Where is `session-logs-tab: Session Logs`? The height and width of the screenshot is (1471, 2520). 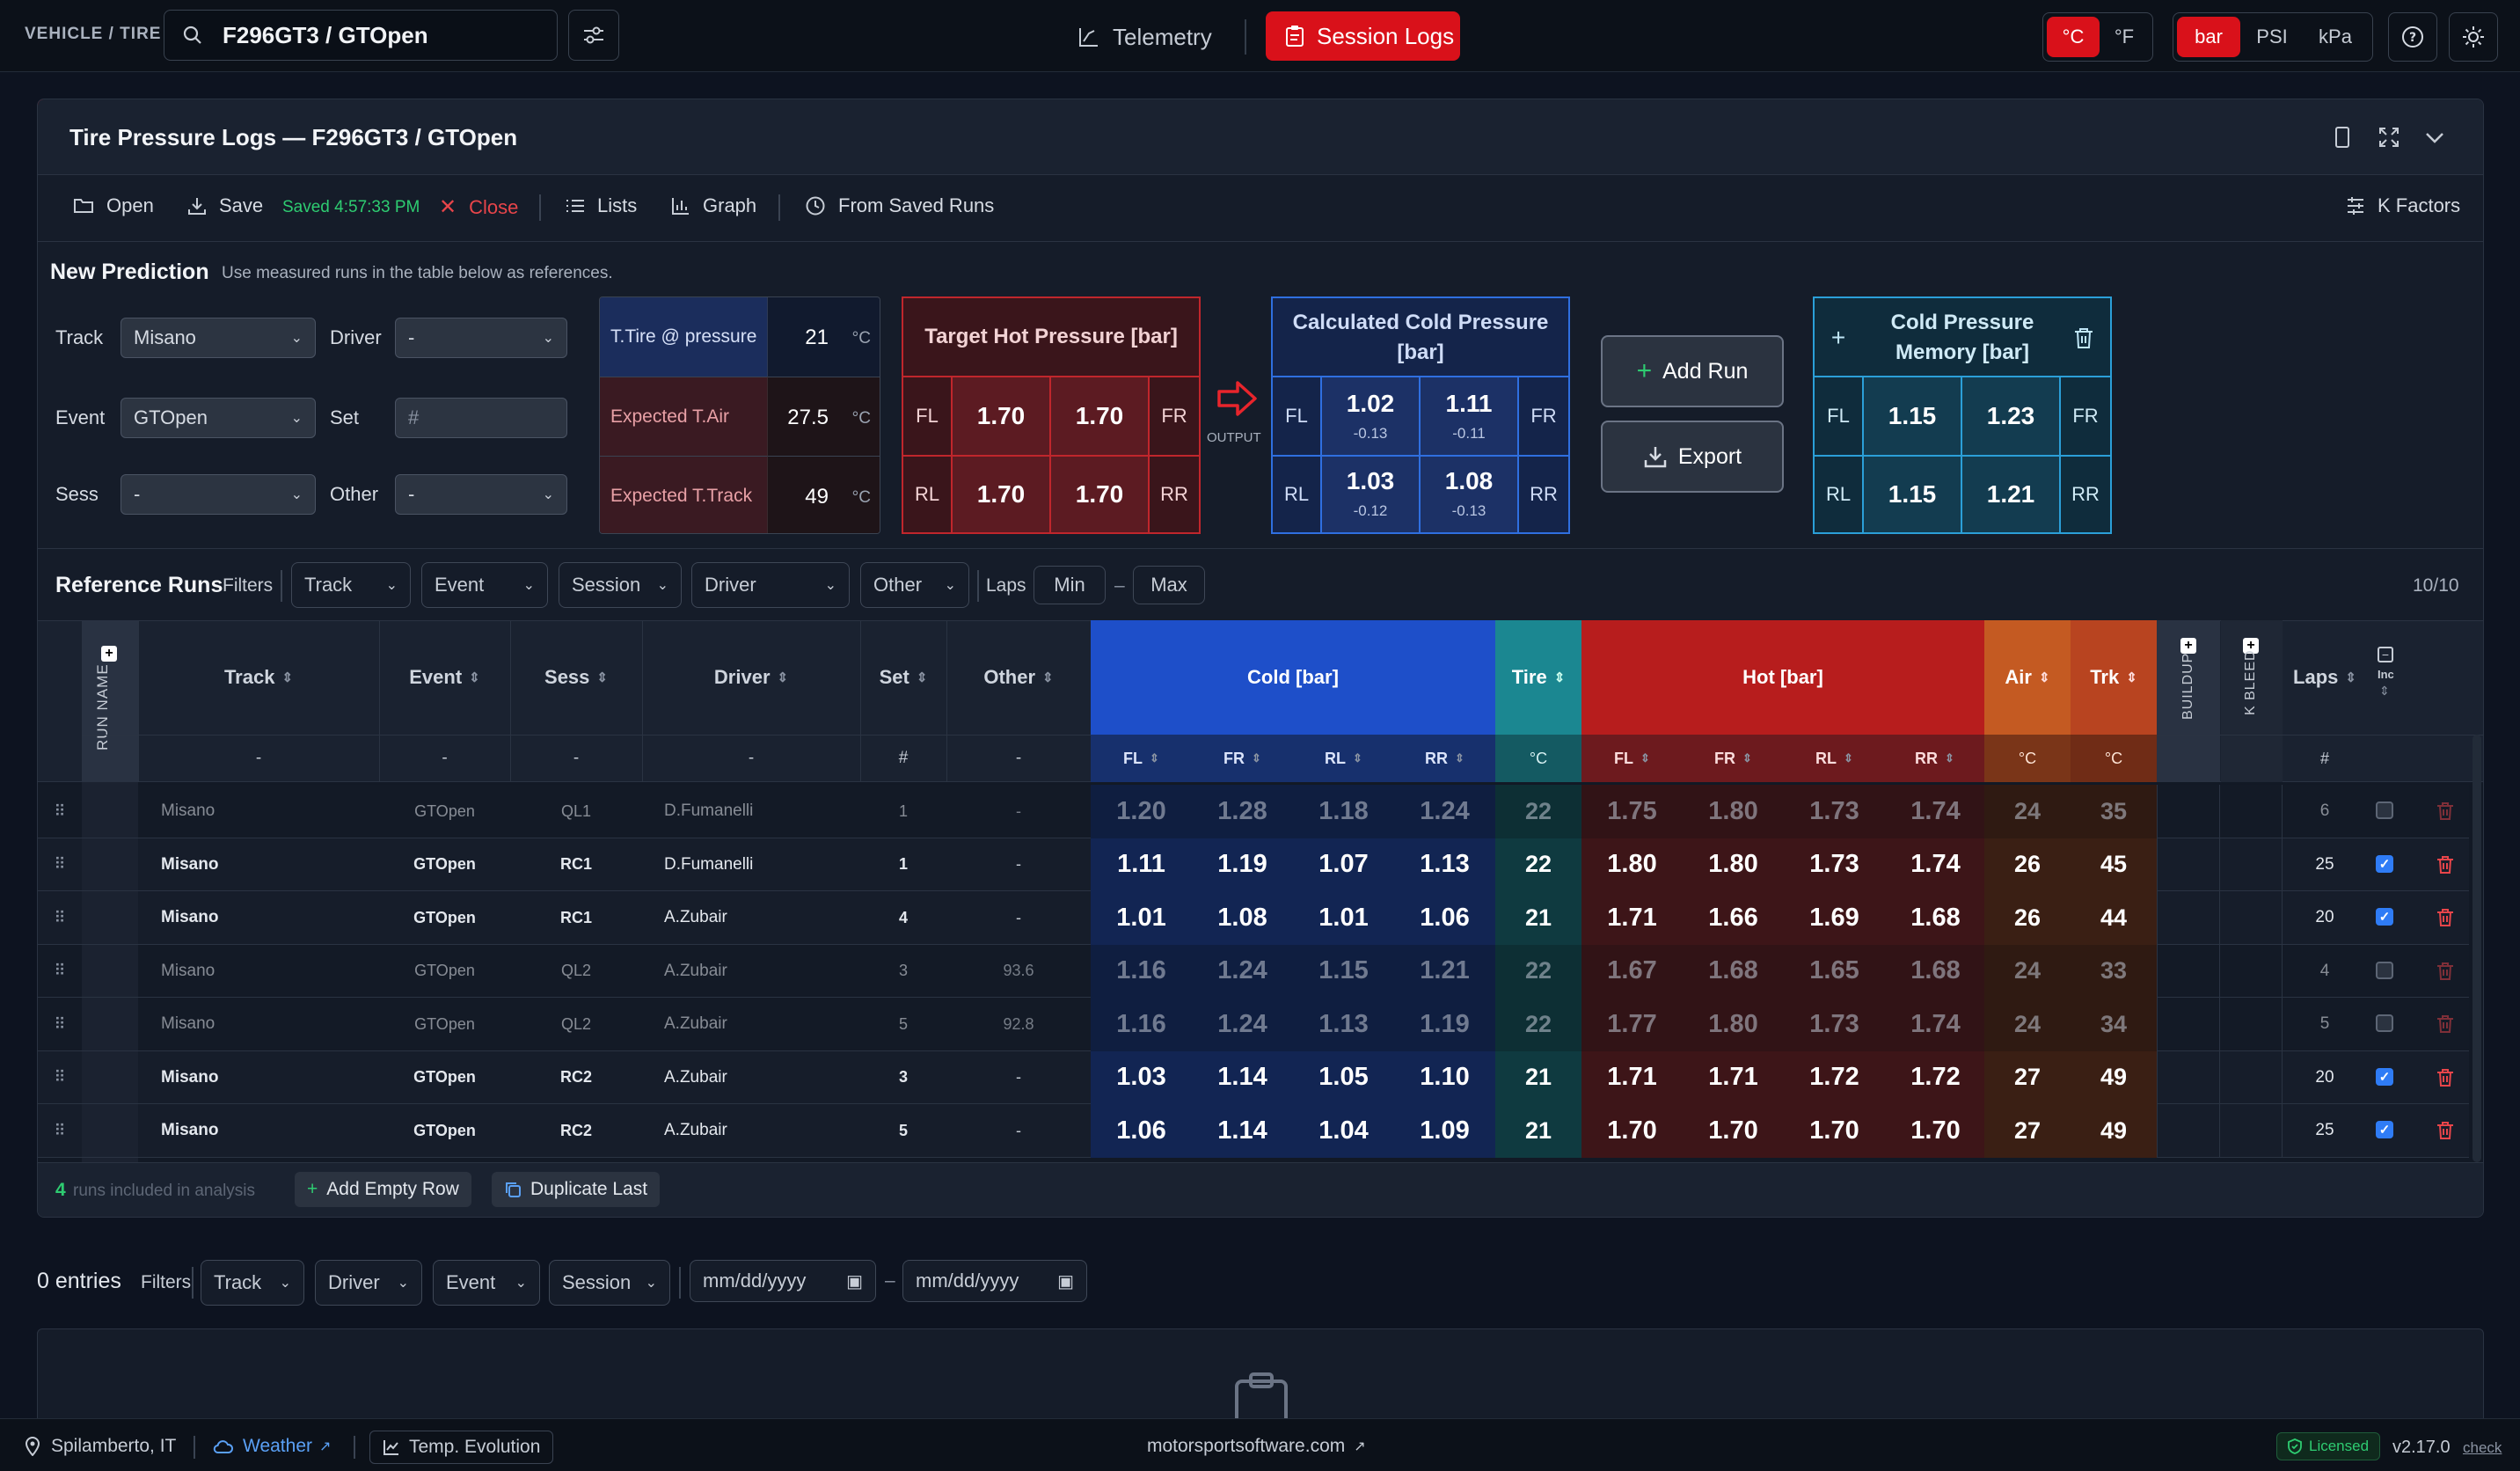 session-logs-tab: Session Logs is located at coordinates (1363, 36).